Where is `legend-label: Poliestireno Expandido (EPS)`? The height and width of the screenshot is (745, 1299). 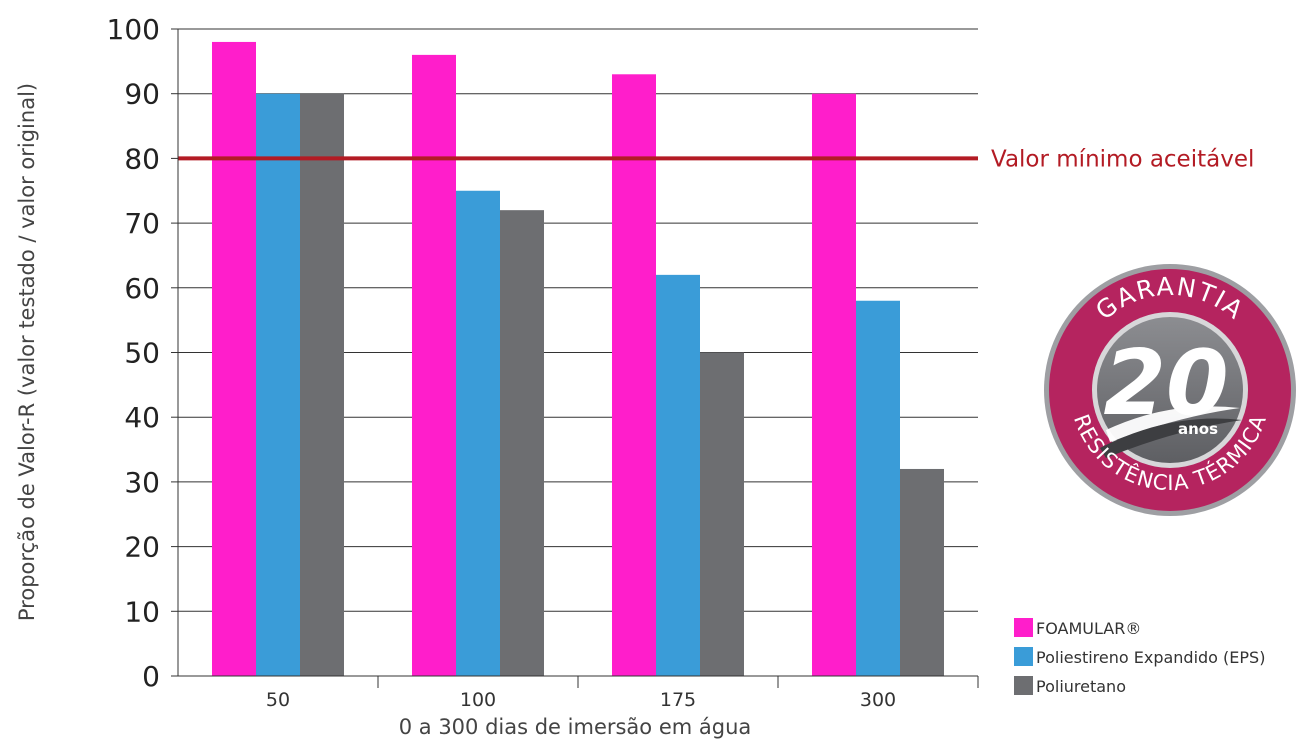 legend-label: Poliestireno Expandido (EPS) is located at coordinates (1150, 657).